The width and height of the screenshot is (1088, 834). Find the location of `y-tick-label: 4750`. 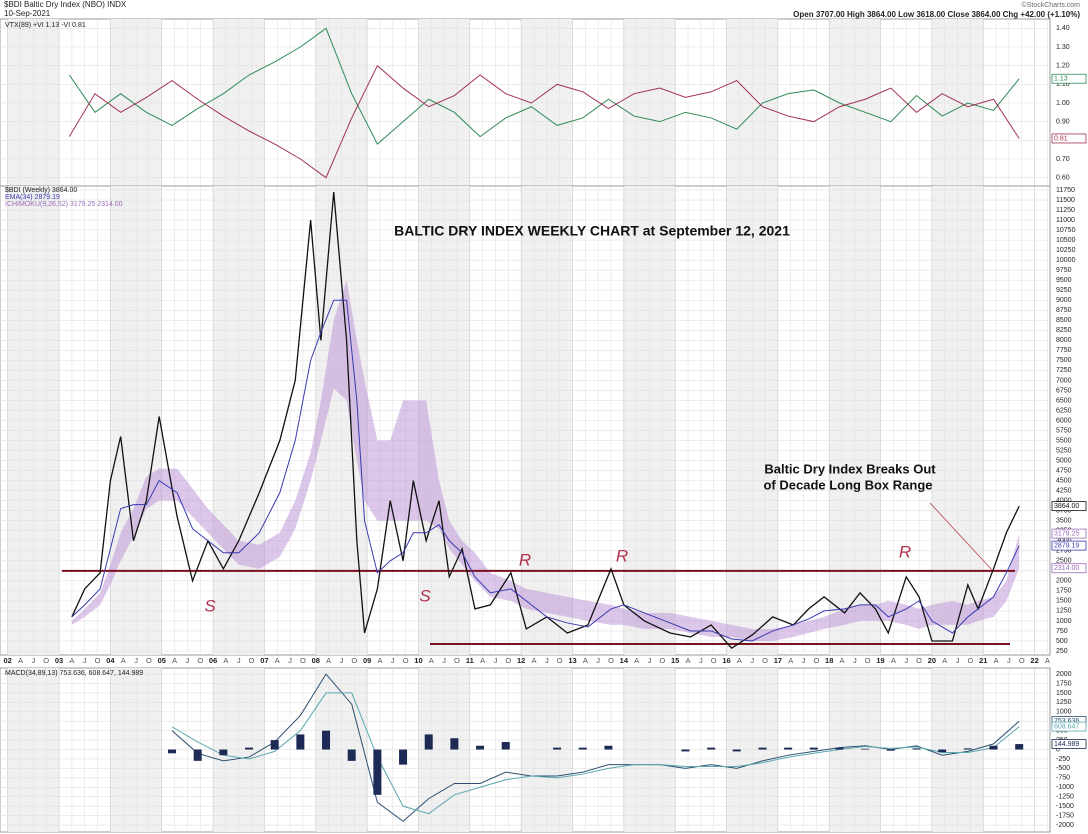

y-tick-label: 4750 is located at coordinates (1064, 470).